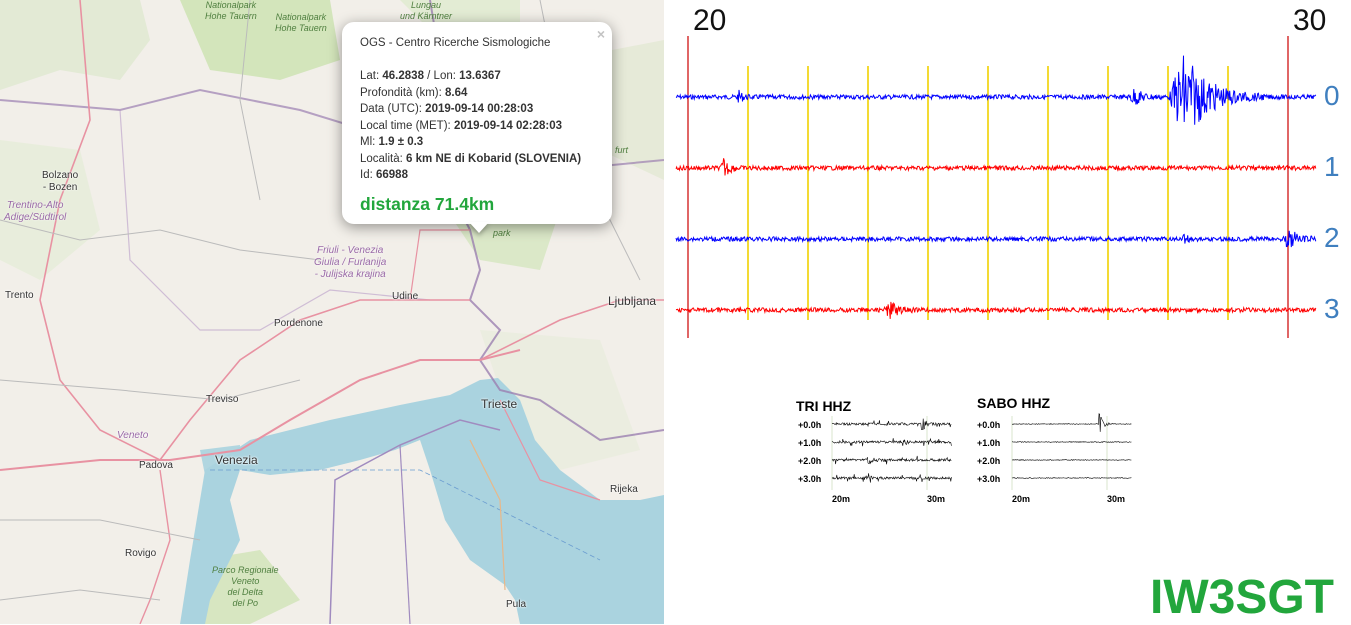 Image resolution: width=1351 pixels, height=625 pixels. Describe the element at coordinates (1332, 95) in the screenshot. I see `channel-label-0: 0` at that location.